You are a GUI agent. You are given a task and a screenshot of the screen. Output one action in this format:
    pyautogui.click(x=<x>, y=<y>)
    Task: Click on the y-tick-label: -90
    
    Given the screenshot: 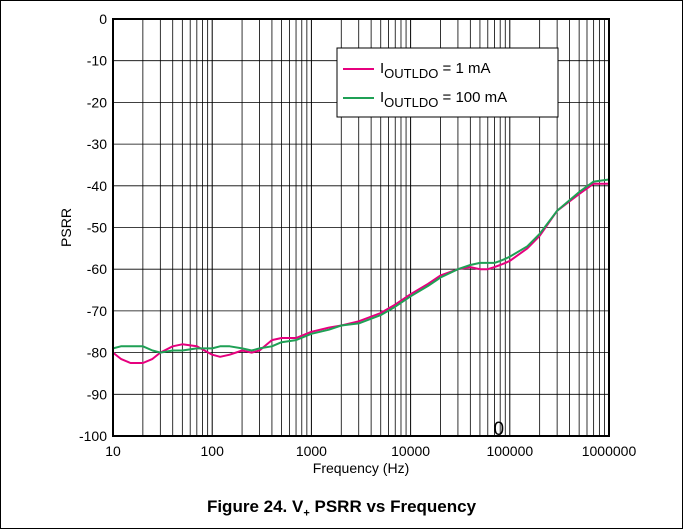 What is the action you would take?
    pyautogui.click(x=97, y=394)
    